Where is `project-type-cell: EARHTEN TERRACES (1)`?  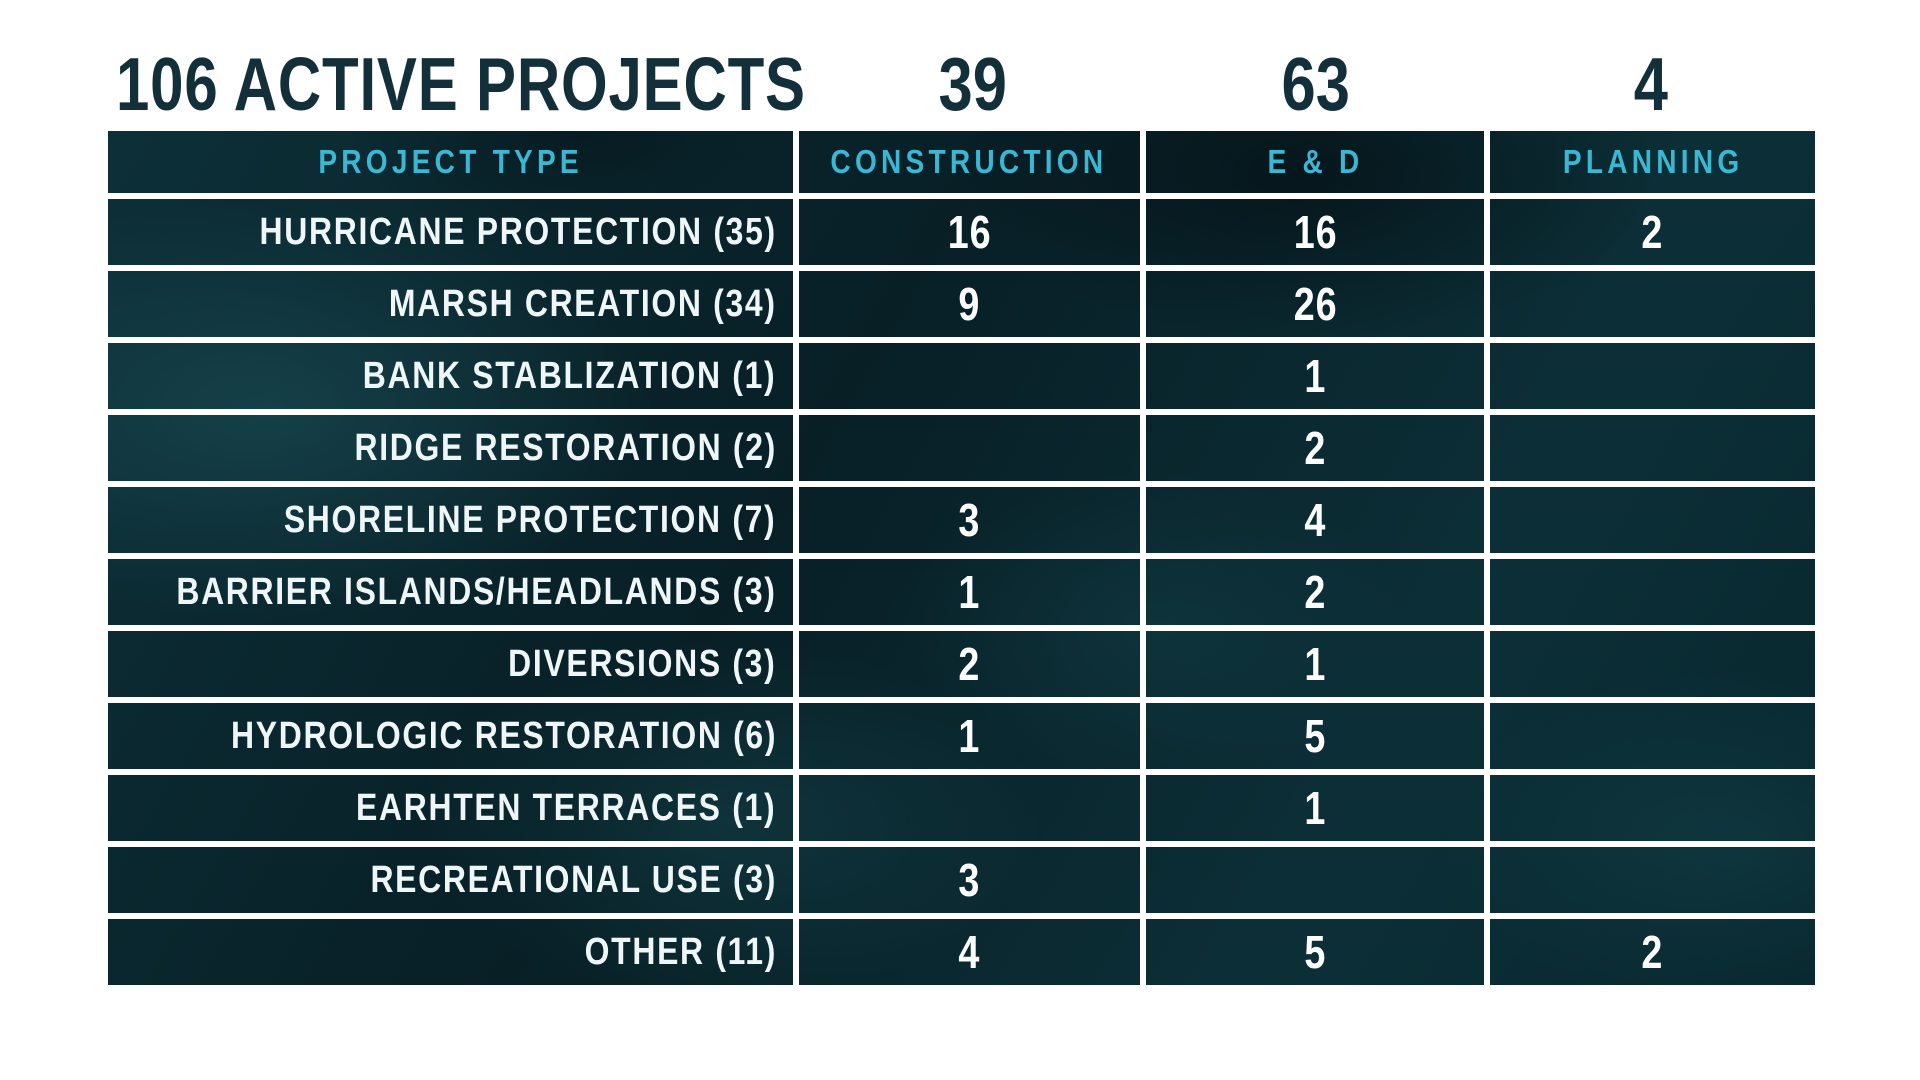 project-type-cell: EARHTEN TERRACES (1) is located at coordinates (450, 808).